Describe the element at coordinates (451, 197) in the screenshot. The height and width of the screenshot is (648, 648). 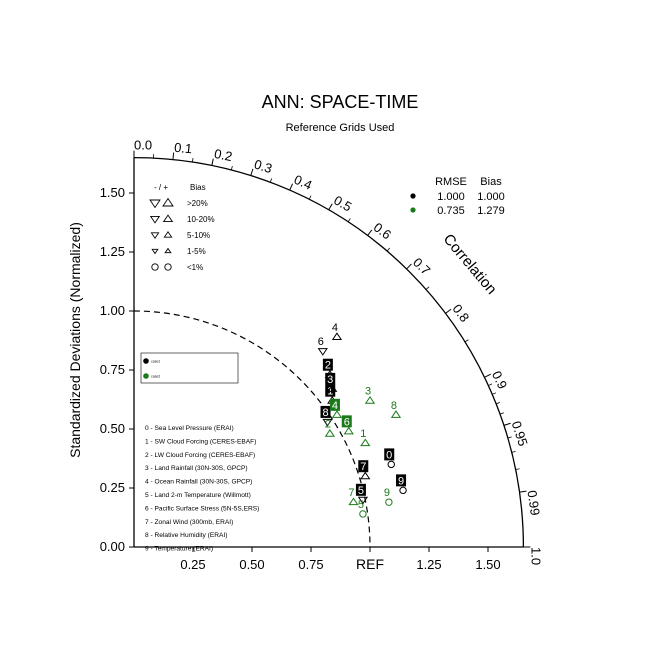
I see `stats-rmse-model1: 1.000` at that location.